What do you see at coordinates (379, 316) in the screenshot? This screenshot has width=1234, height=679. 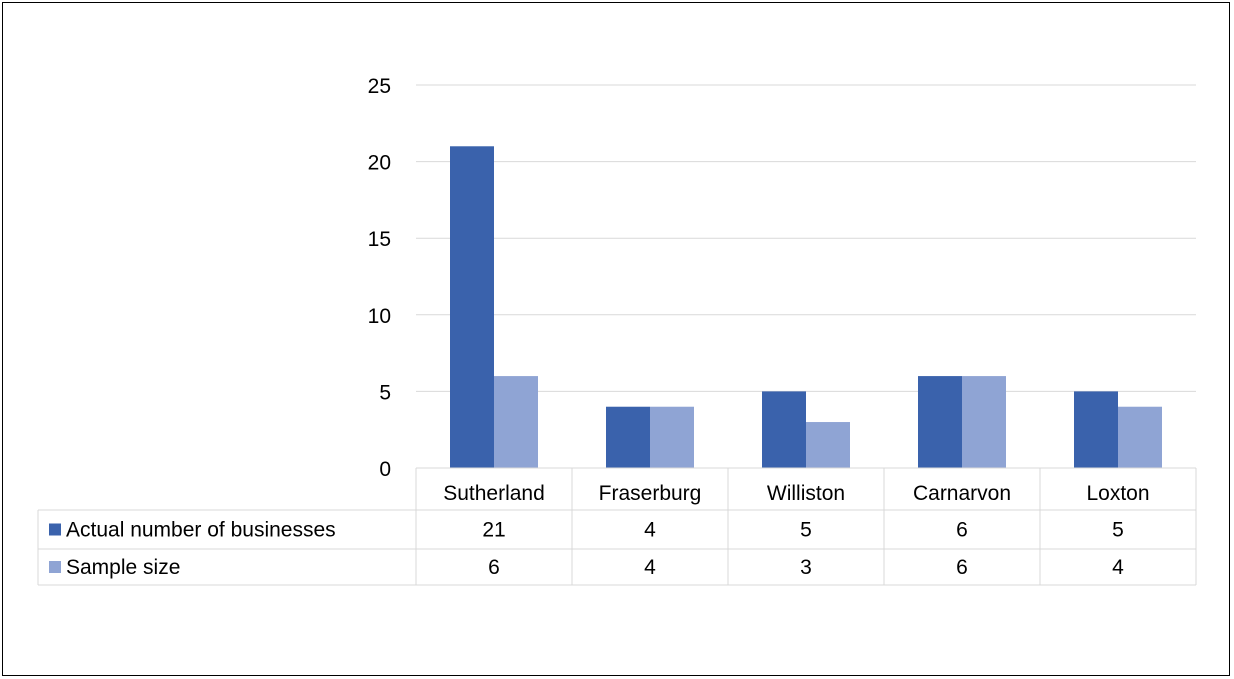 I see `y-tick-label: 10` at bounding box center [379, 316].